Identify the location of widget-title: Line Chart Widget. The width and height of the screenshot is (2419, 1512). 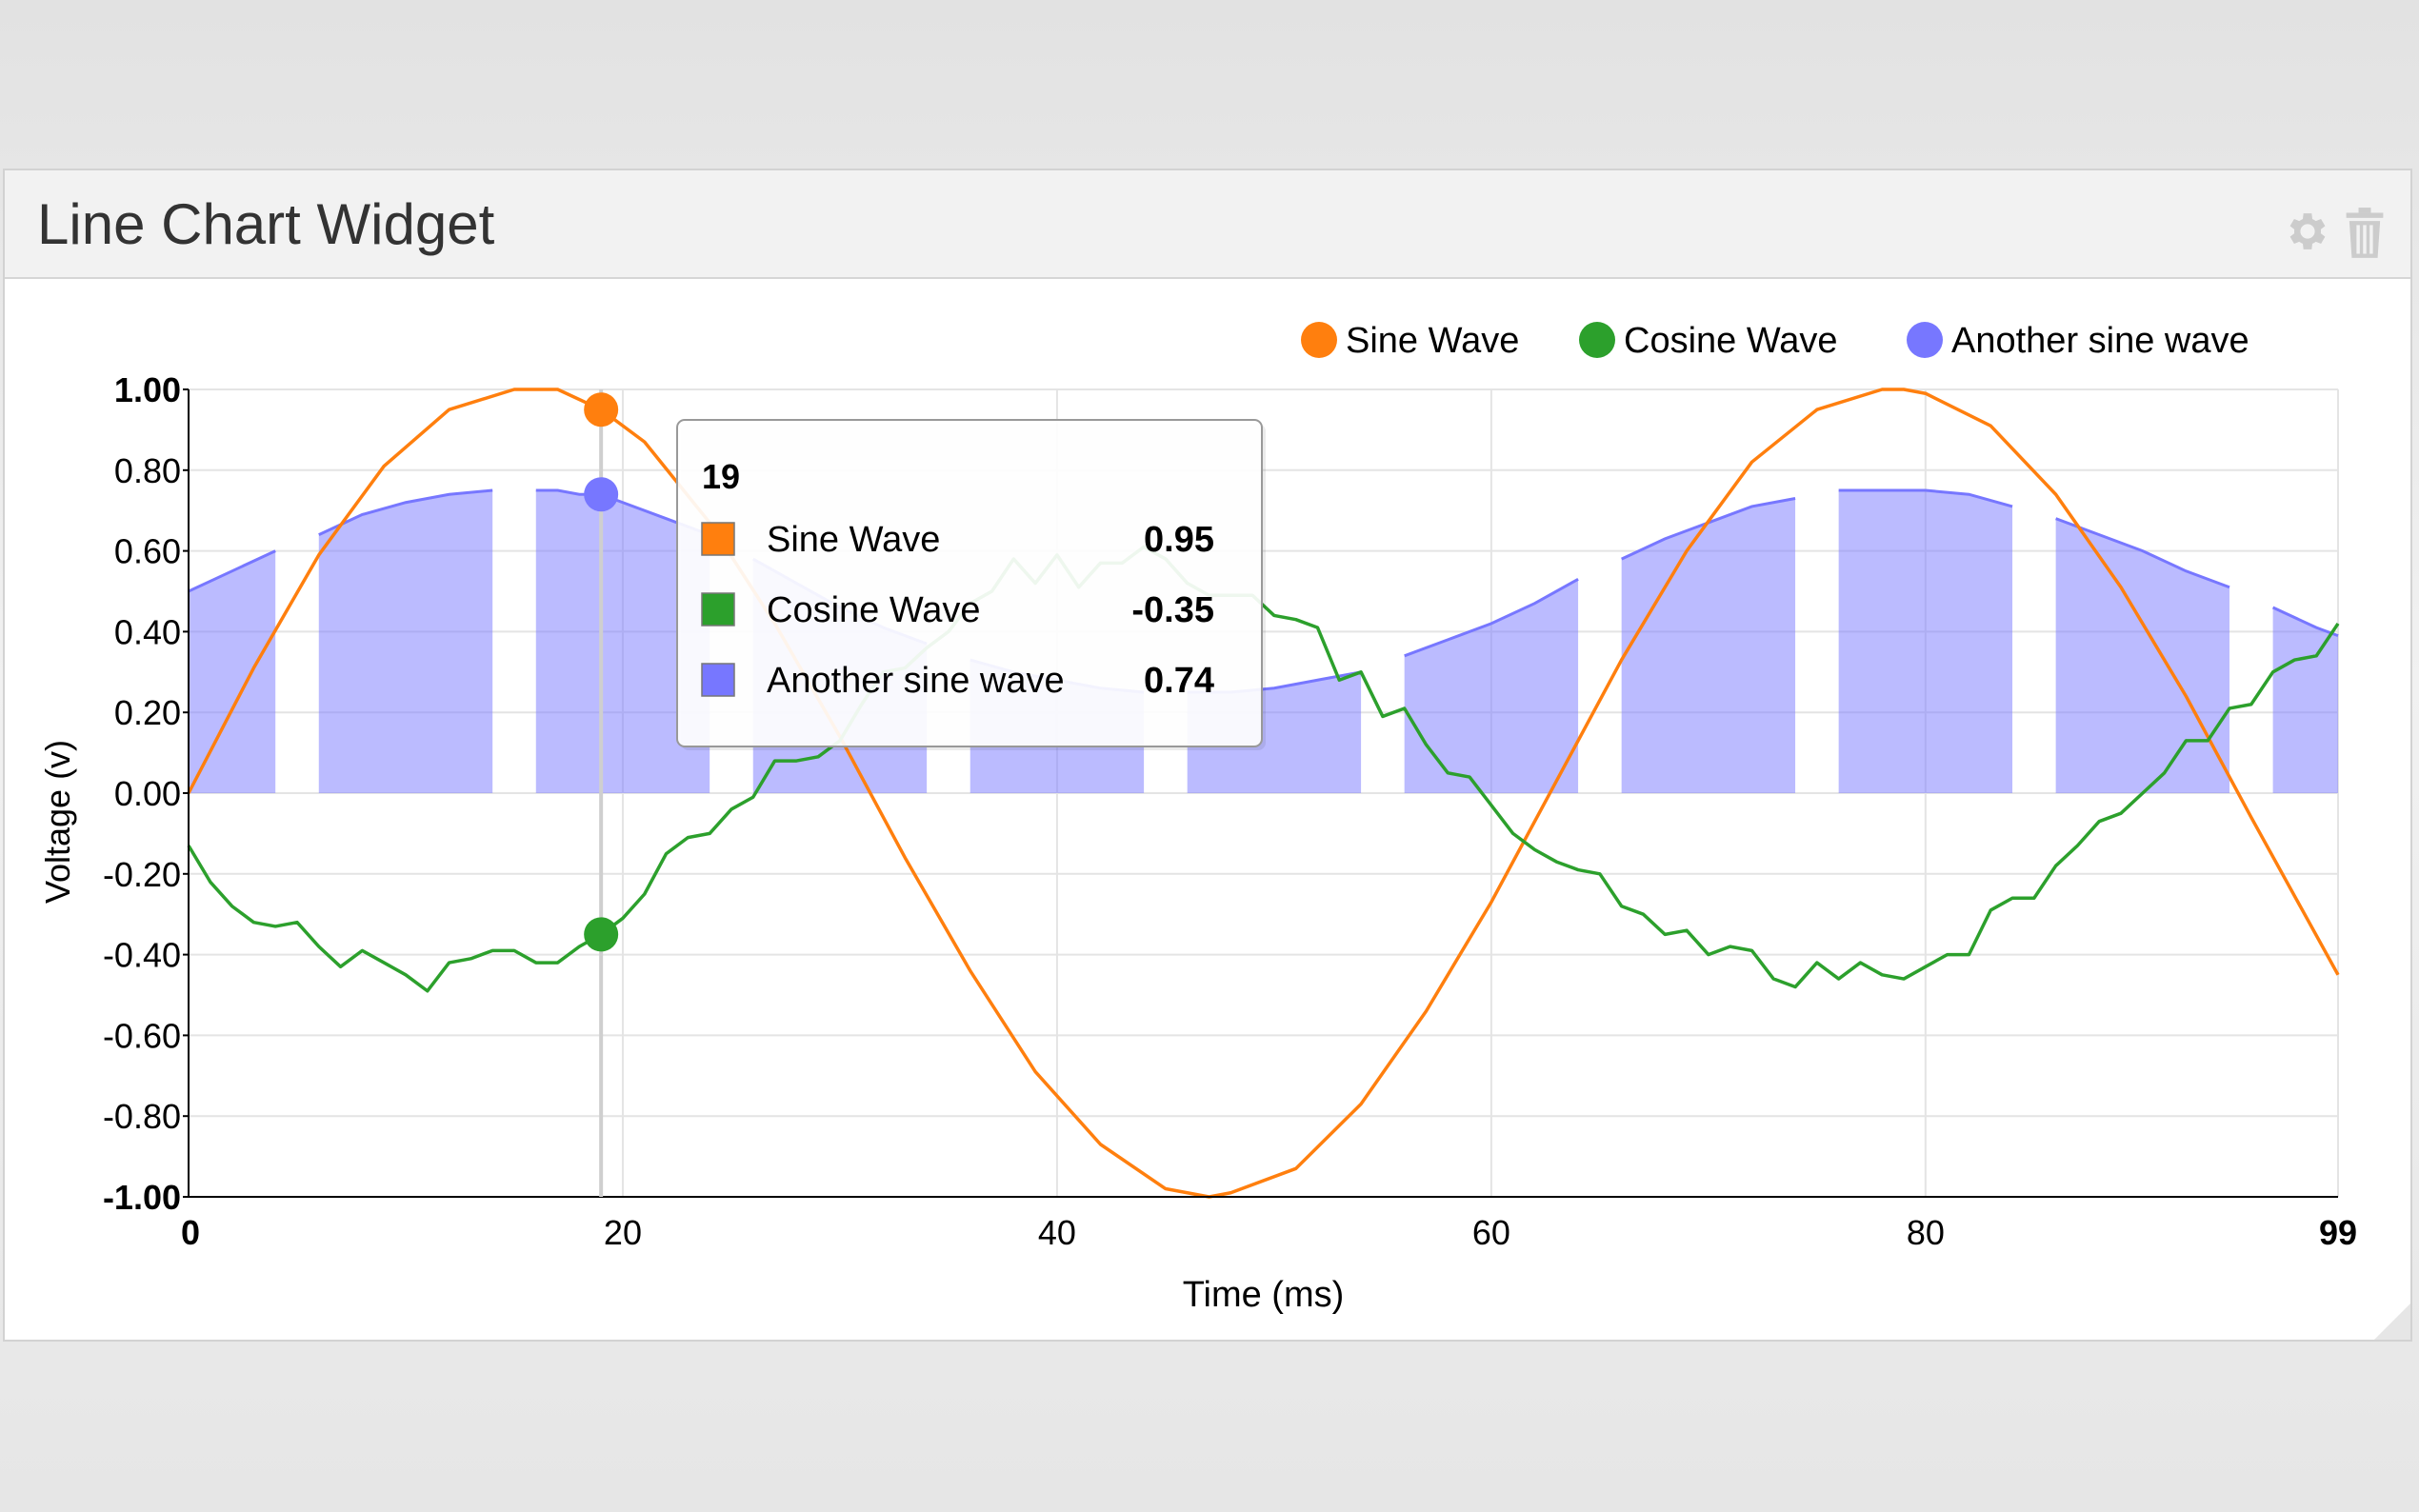
(266, 224).